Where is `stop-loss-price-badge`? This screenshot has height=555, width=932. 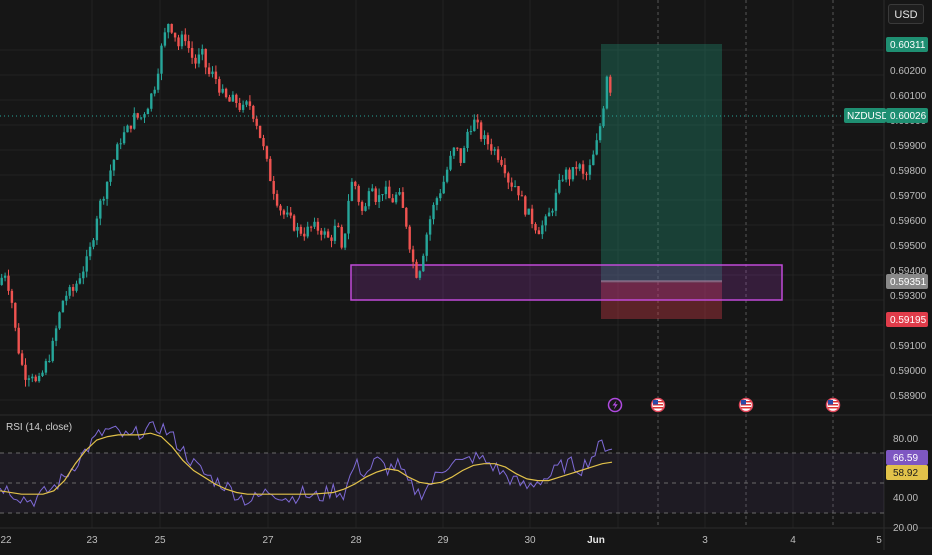 stop-loss-price-badge is located at coordinates (907, 319).